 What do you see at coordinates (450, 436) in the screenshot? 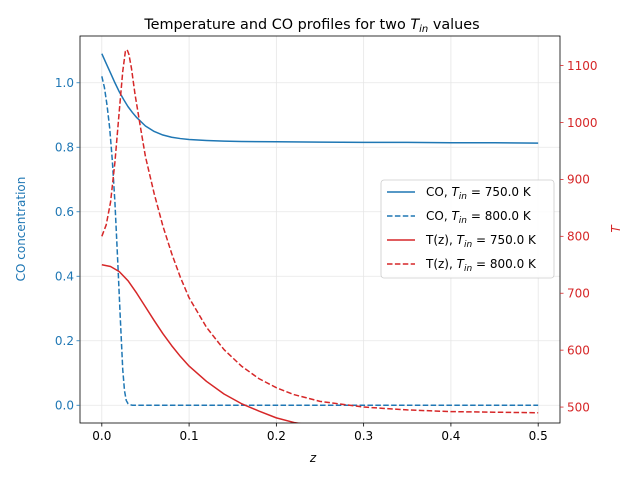
I see `x-tick-label: 0.4` at bounding box center [450, 436].